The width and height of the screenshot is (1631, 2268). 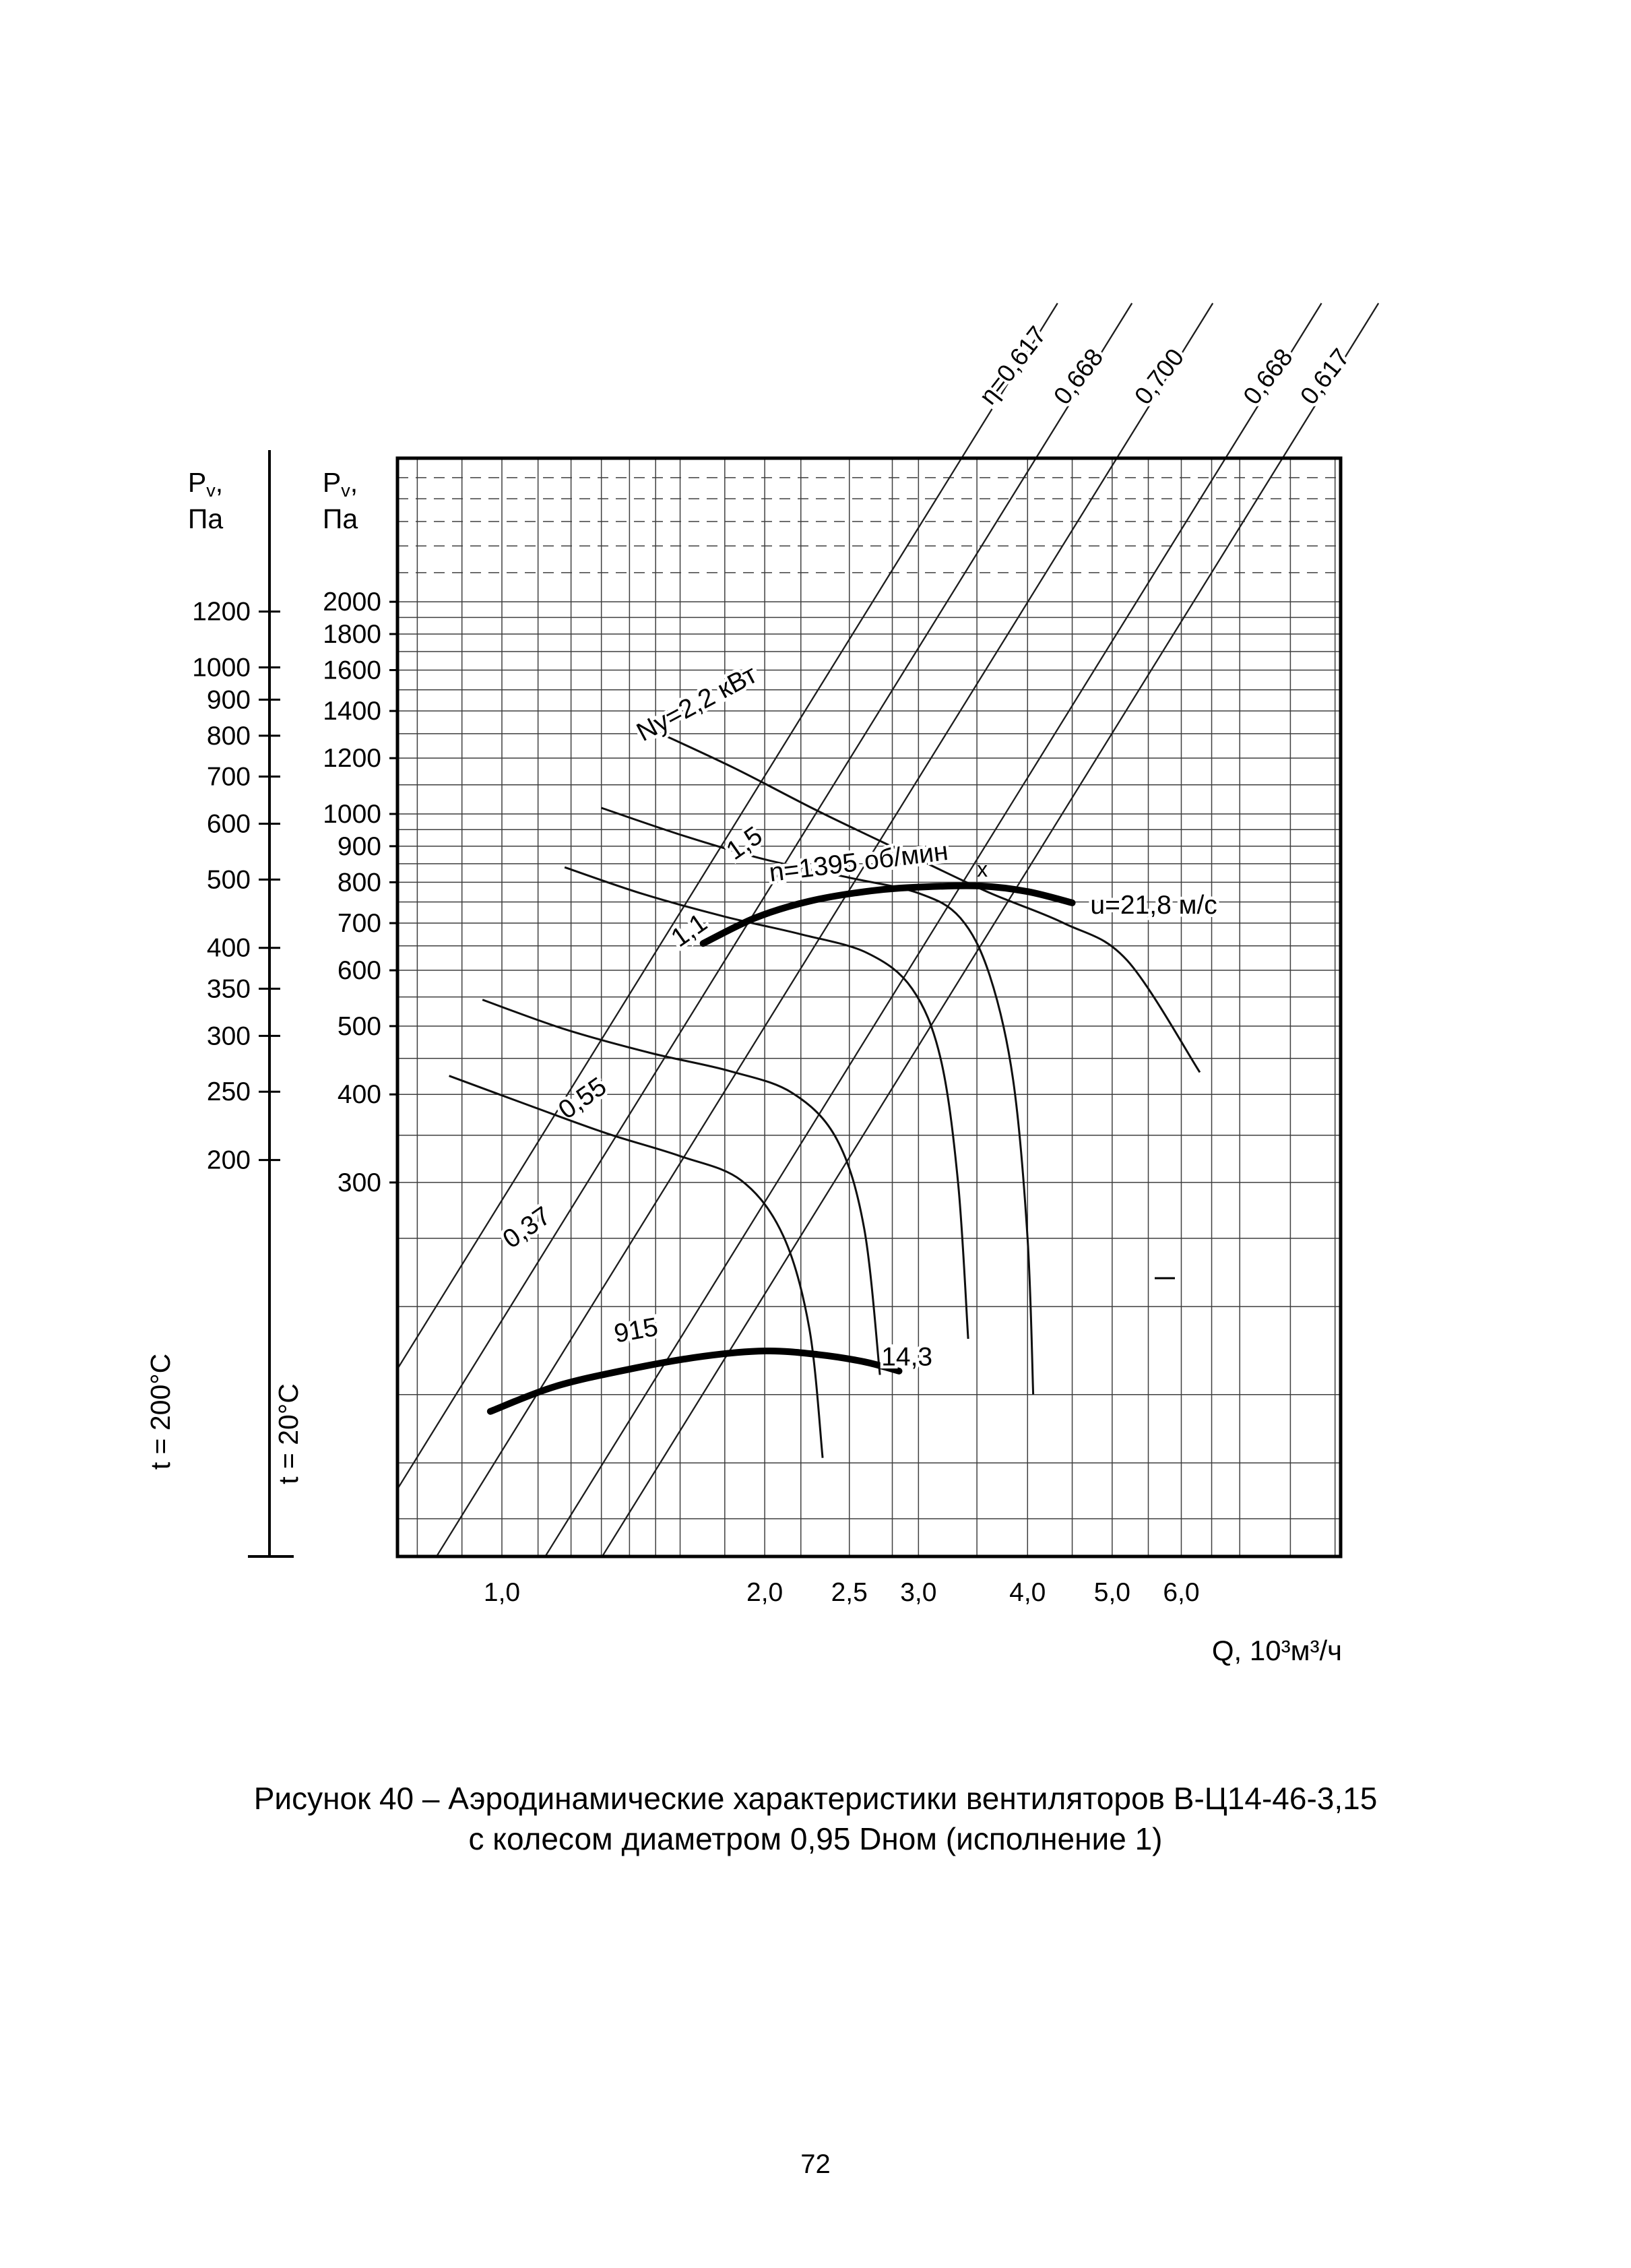 I want to click on y-axis-t200-tick-label: 1200, so click(x=221, y=613).